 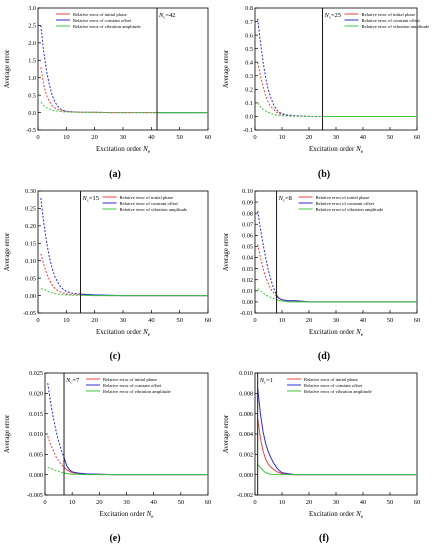 What do you see at coordinates (249, 103) in the screenshot?
I see `y-tick-label: 0.1` at bounding box center [249, 103].